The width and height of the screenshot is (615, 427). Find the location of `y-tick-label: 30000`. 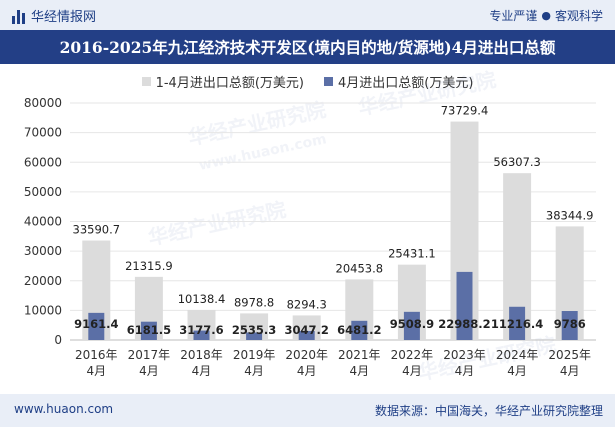

y-tick-label: 30000 is located at coordinates (43, 251).